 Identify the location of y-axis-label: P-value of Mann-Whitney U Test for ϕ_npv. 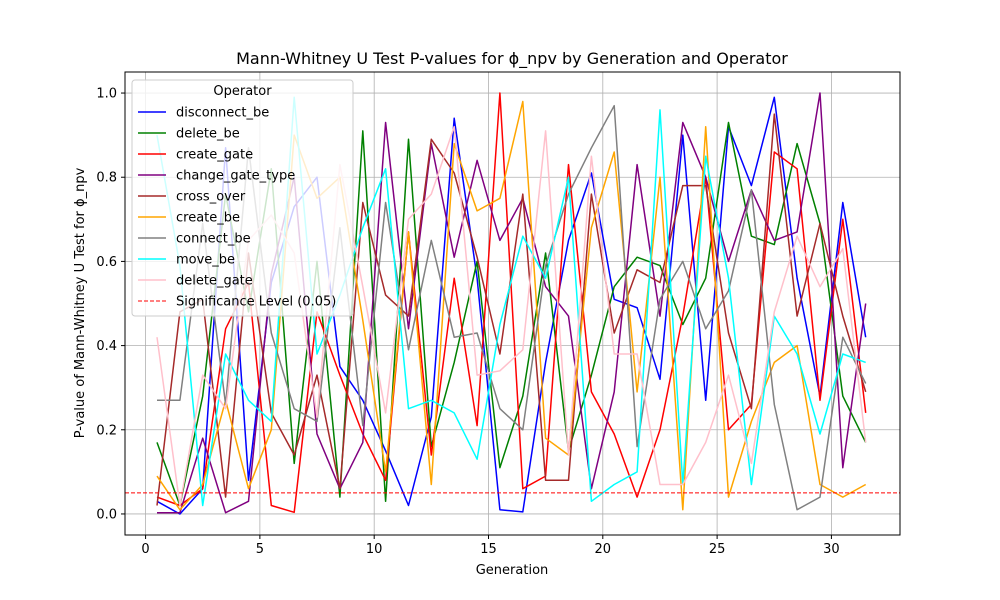
(80, 302).